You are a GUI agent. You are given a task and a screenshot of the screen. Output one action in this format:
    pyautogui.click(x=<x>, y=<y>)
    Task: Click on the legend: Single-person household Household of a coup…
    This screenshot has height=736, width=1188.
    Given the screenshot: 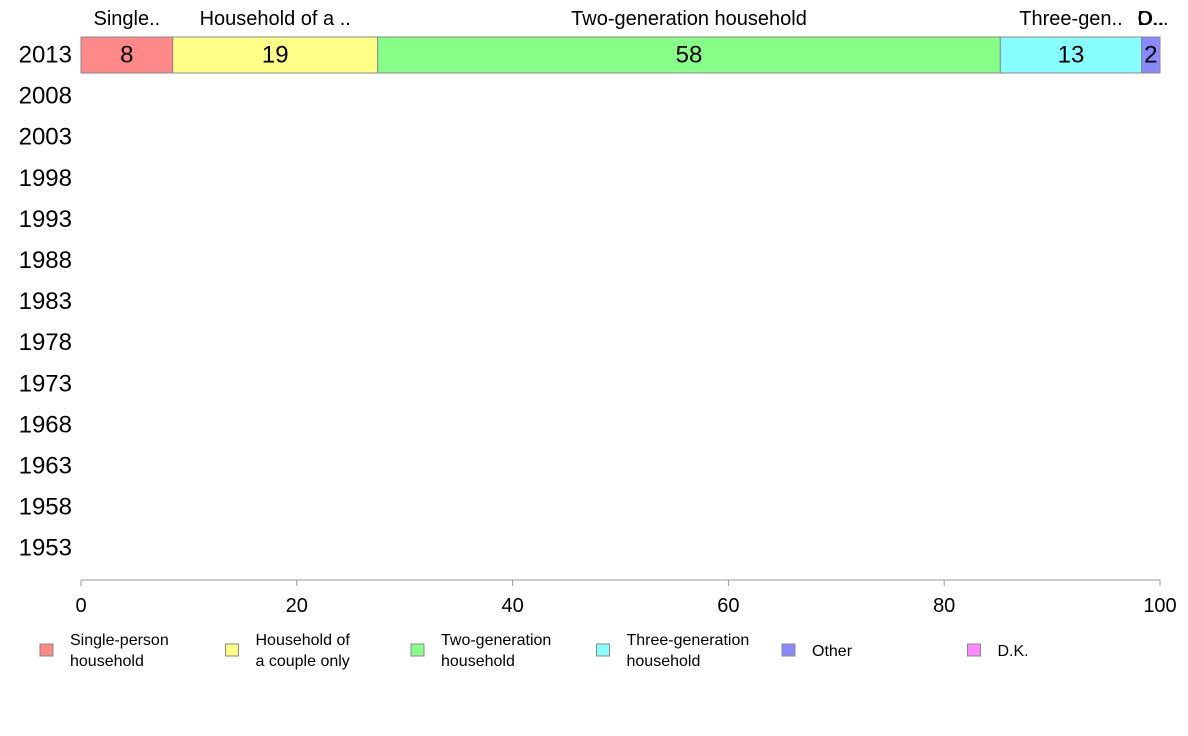 What is the action you would take?
    pyautogui.click(x=534, y=651)
    